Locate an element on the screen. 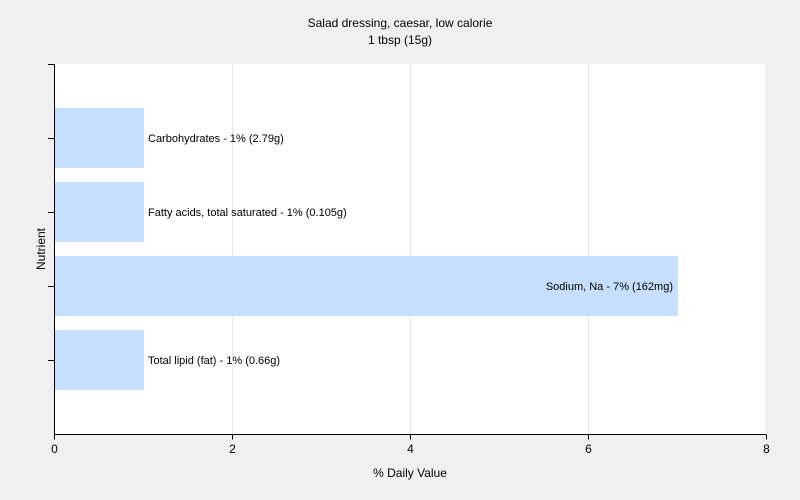 Image resolution: width=800 pixels, height=500 pixels. y-axis-label: Nutrient is located at coordinates (41, 248).